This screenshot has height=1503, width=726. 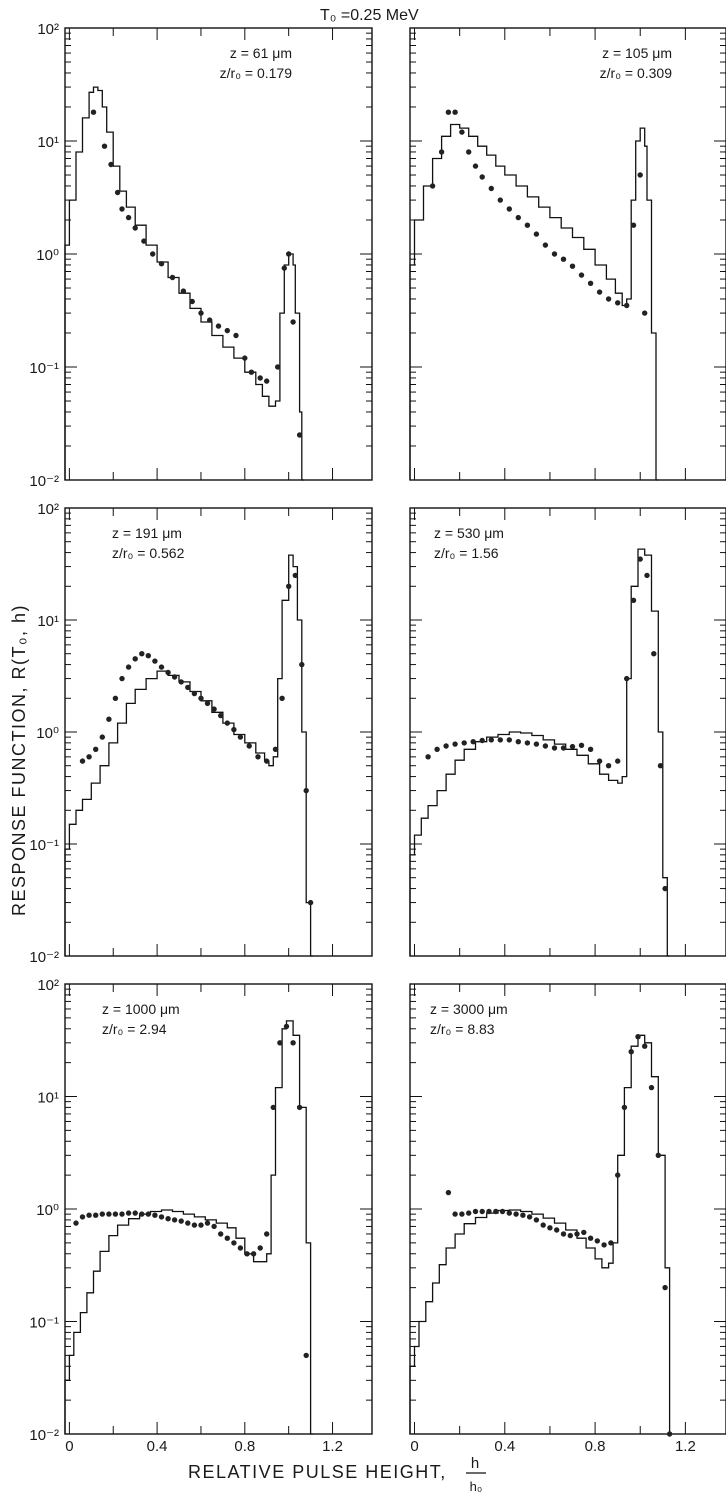 What do you see at coordinates (475, 1463) in the screenshot?
I see `x-axis-fraction-num: h` at bounding box center [475, 1463].